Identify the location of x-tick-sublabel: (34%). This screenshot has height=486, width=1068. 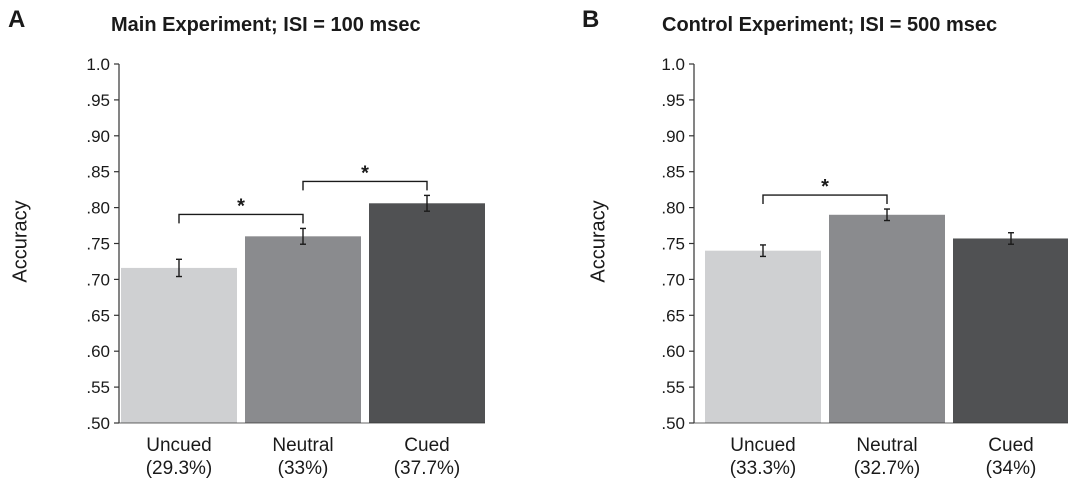
(1011, 468).